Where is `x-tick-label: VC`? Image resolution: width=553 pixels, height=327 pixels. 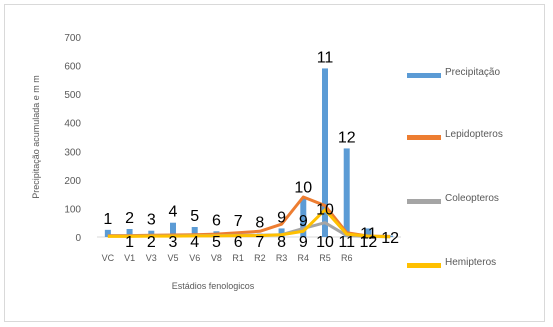
x-tick-label: VC is located at coordinates (108, 258).